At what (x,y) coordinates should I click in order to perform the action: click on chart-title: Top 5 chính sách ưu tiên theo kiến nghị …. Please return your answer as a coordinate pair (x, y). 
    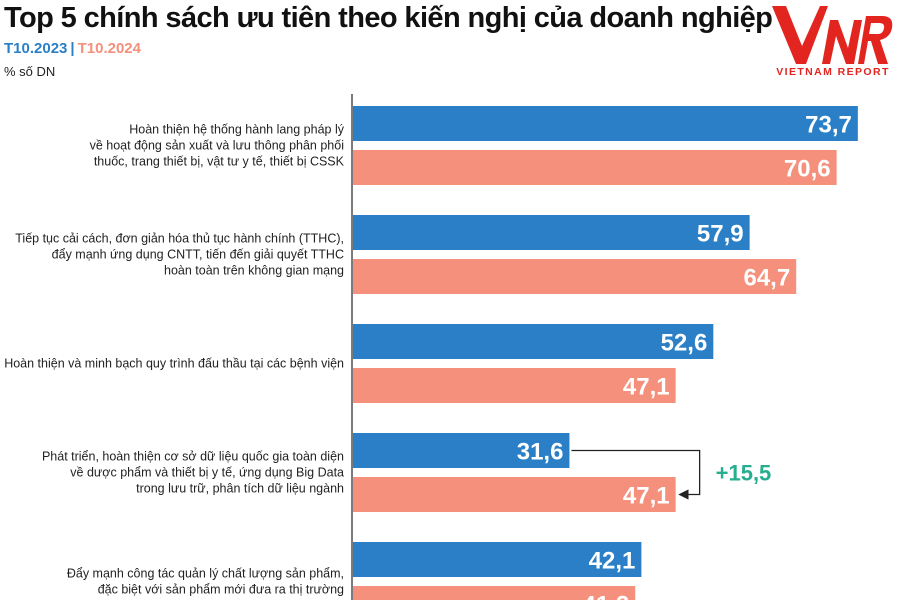
    Looking at the image, I should click on (388, 18).